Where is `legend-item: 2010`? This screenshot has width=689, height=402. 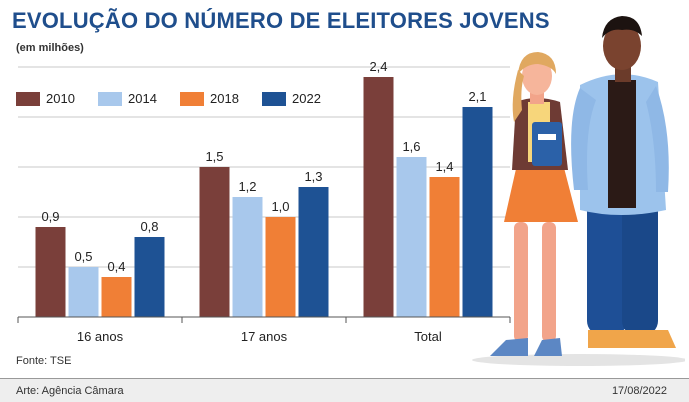
legend-item: 2010 is located at coordinates (45, 98).